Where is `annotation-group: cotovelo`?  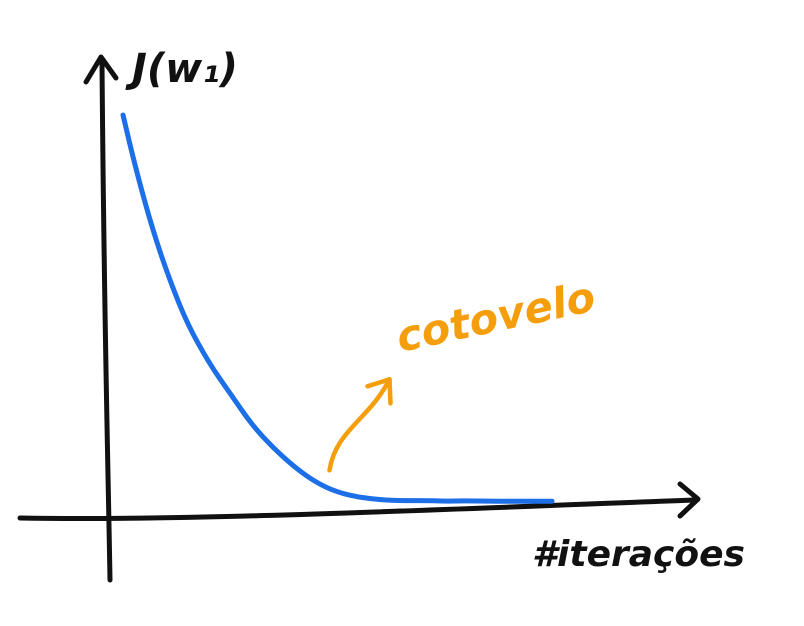
annotation-group: cotovelo is located at coordinates (463, 372).